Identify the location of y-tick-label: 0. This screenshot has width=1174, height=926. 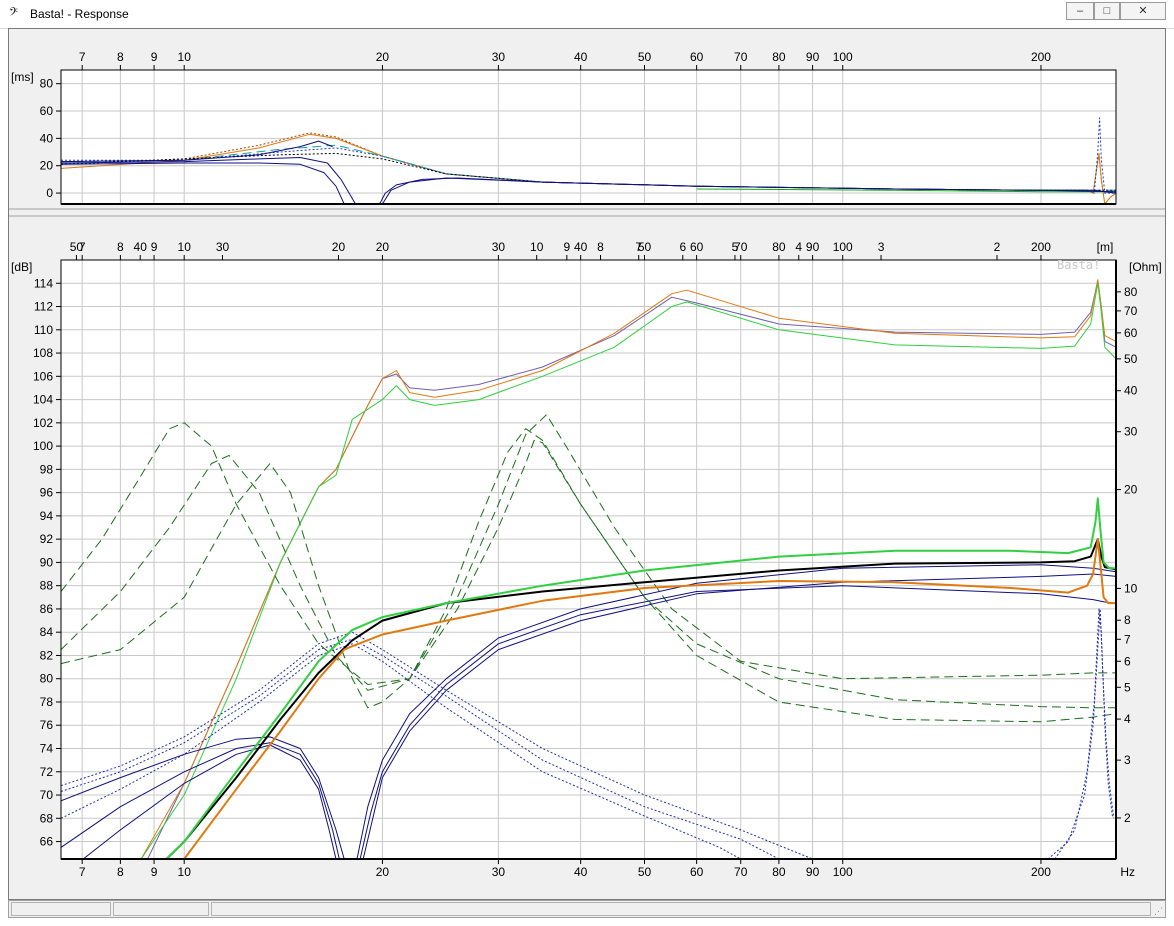
(49, 193).